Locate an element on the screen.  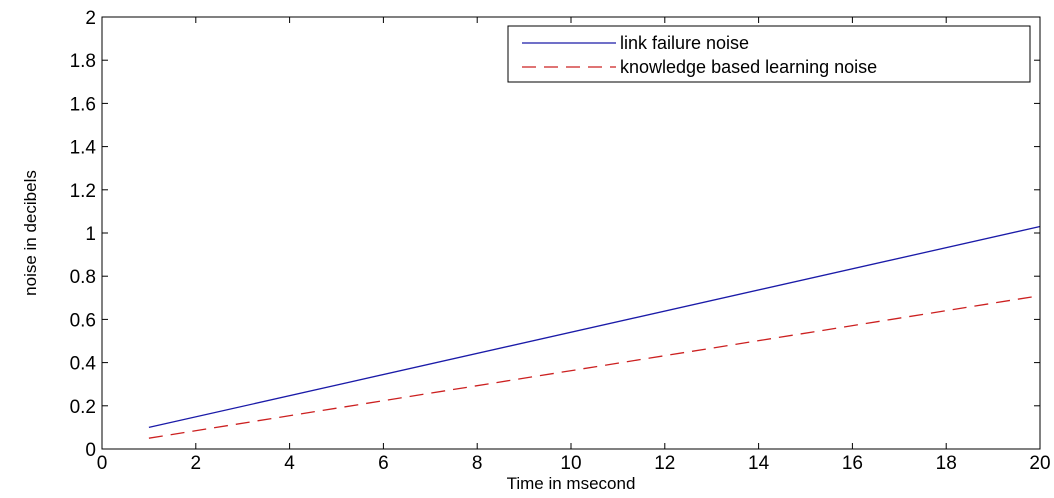
y-tick-label: 1.6 is located at coordinates (83, 104).